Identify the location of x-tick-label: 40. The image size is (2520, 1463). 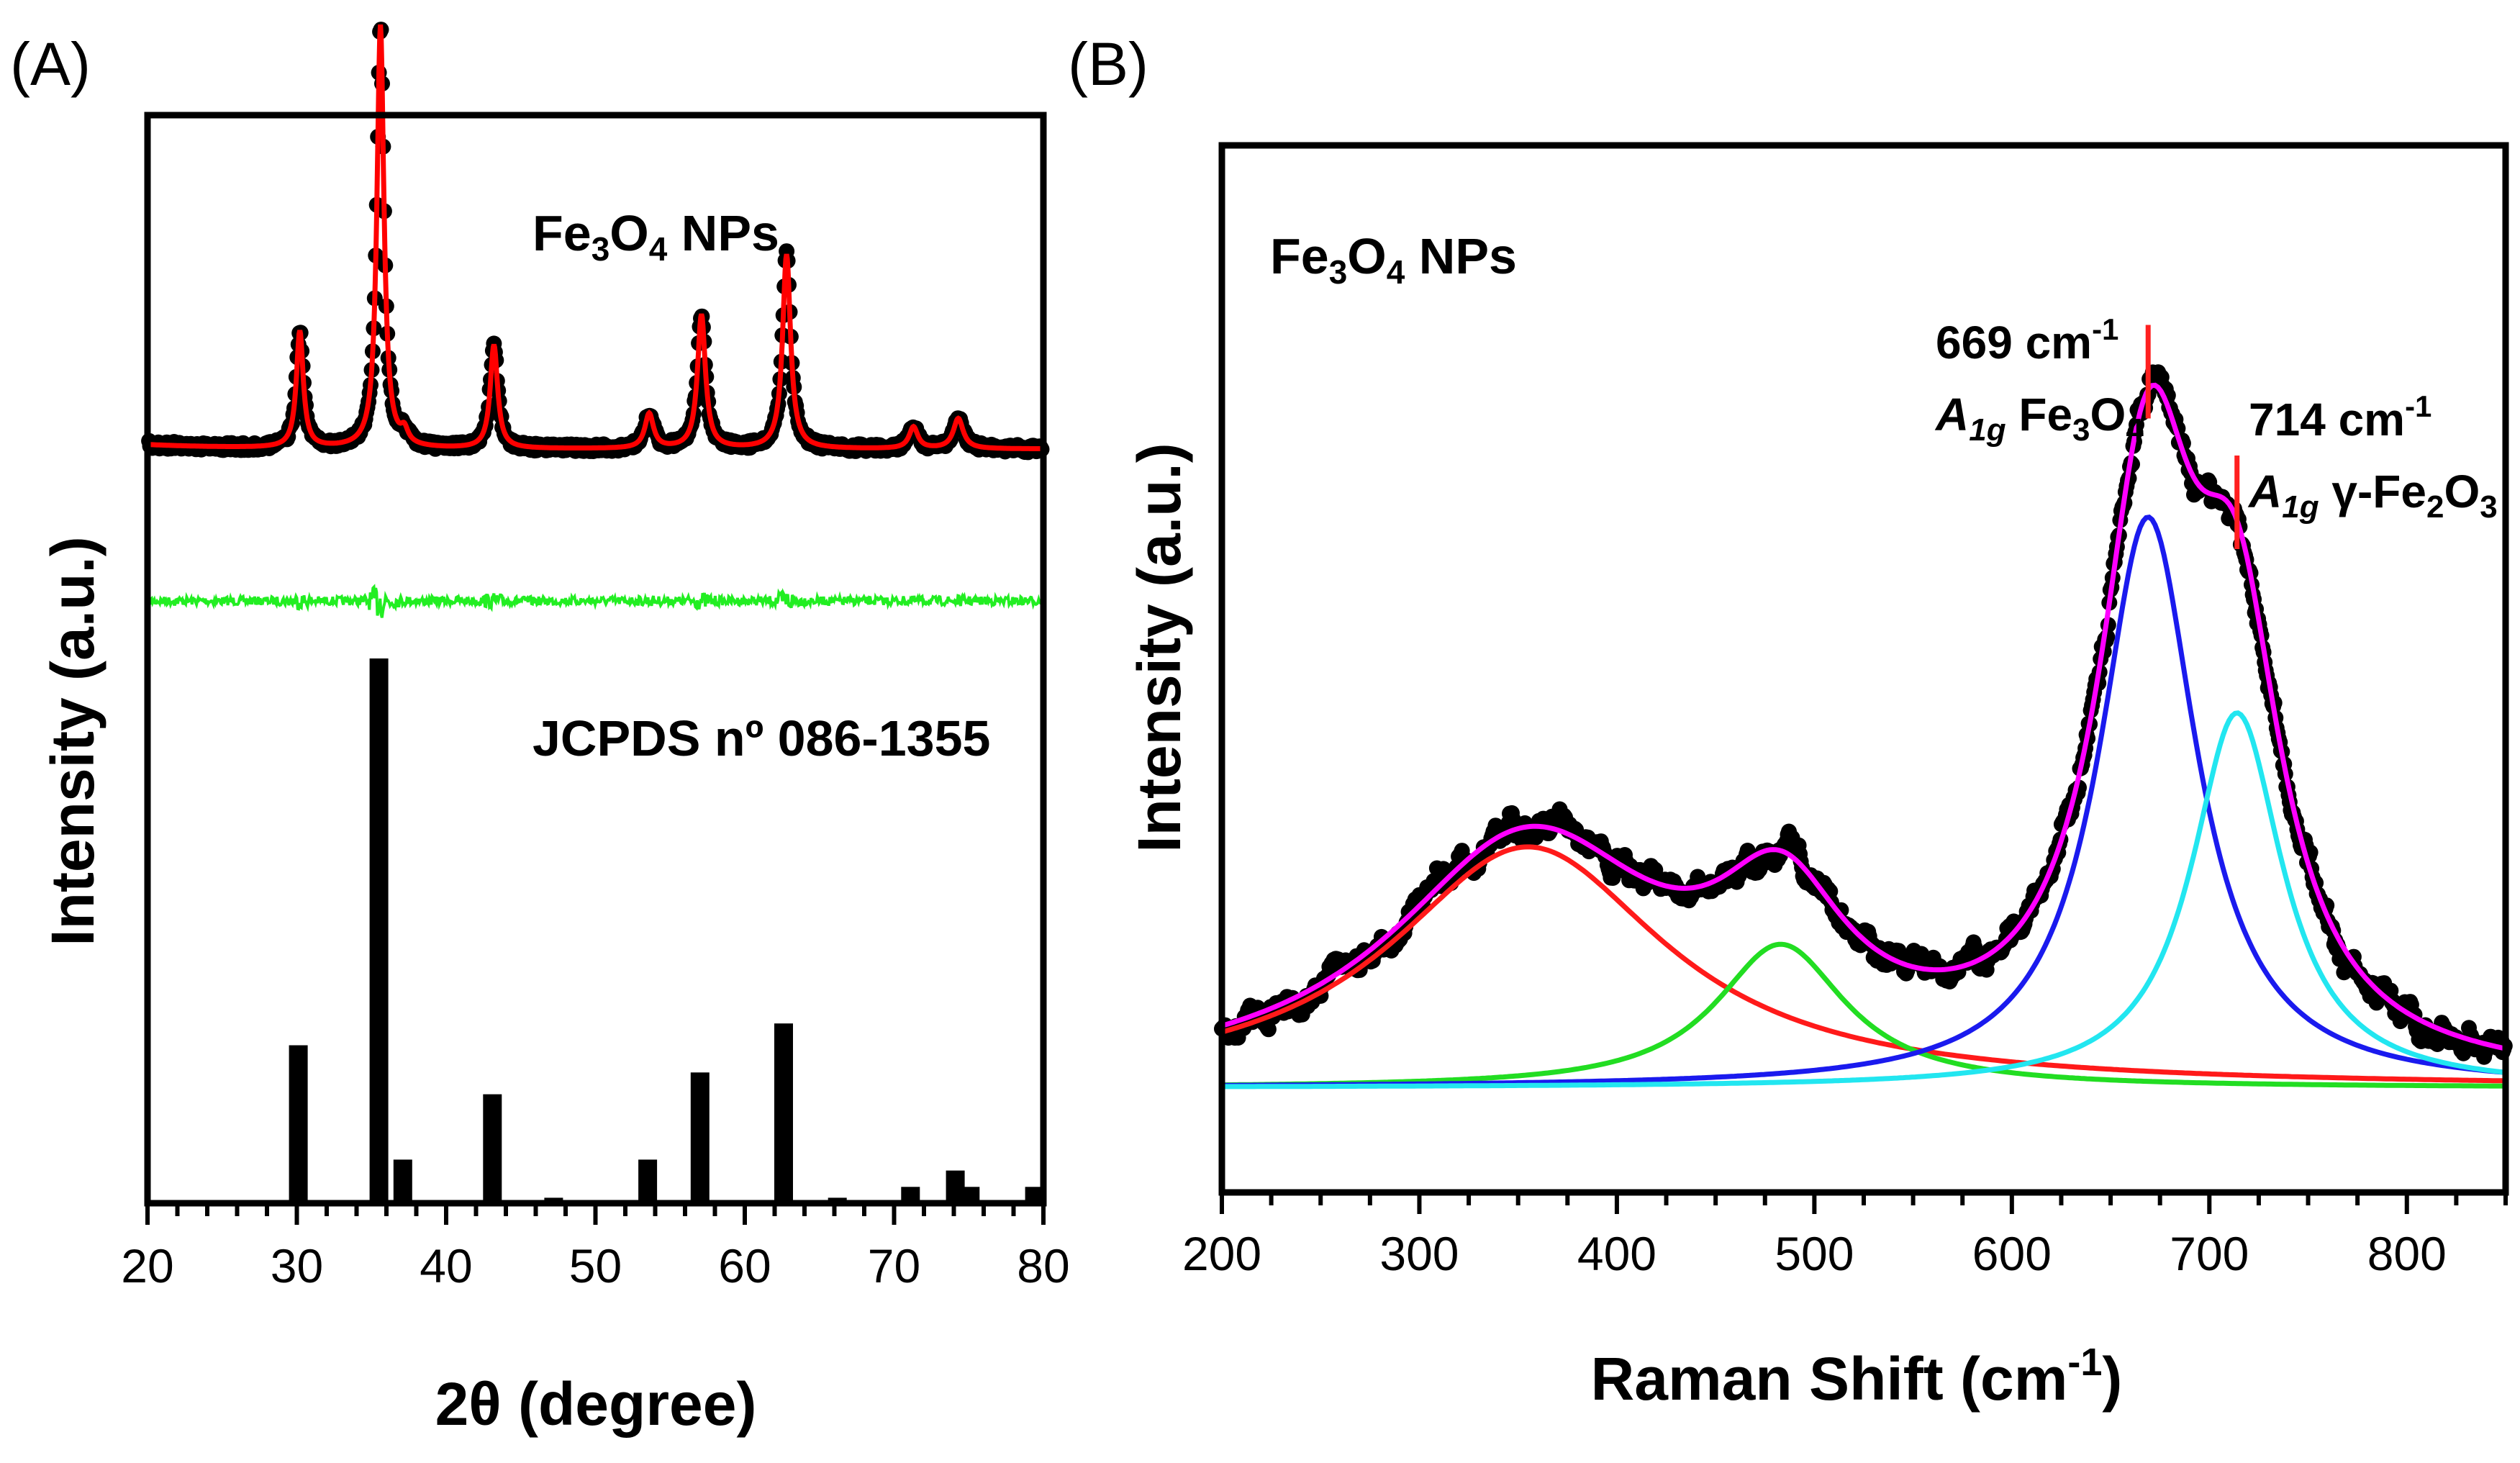
(446, 1265).